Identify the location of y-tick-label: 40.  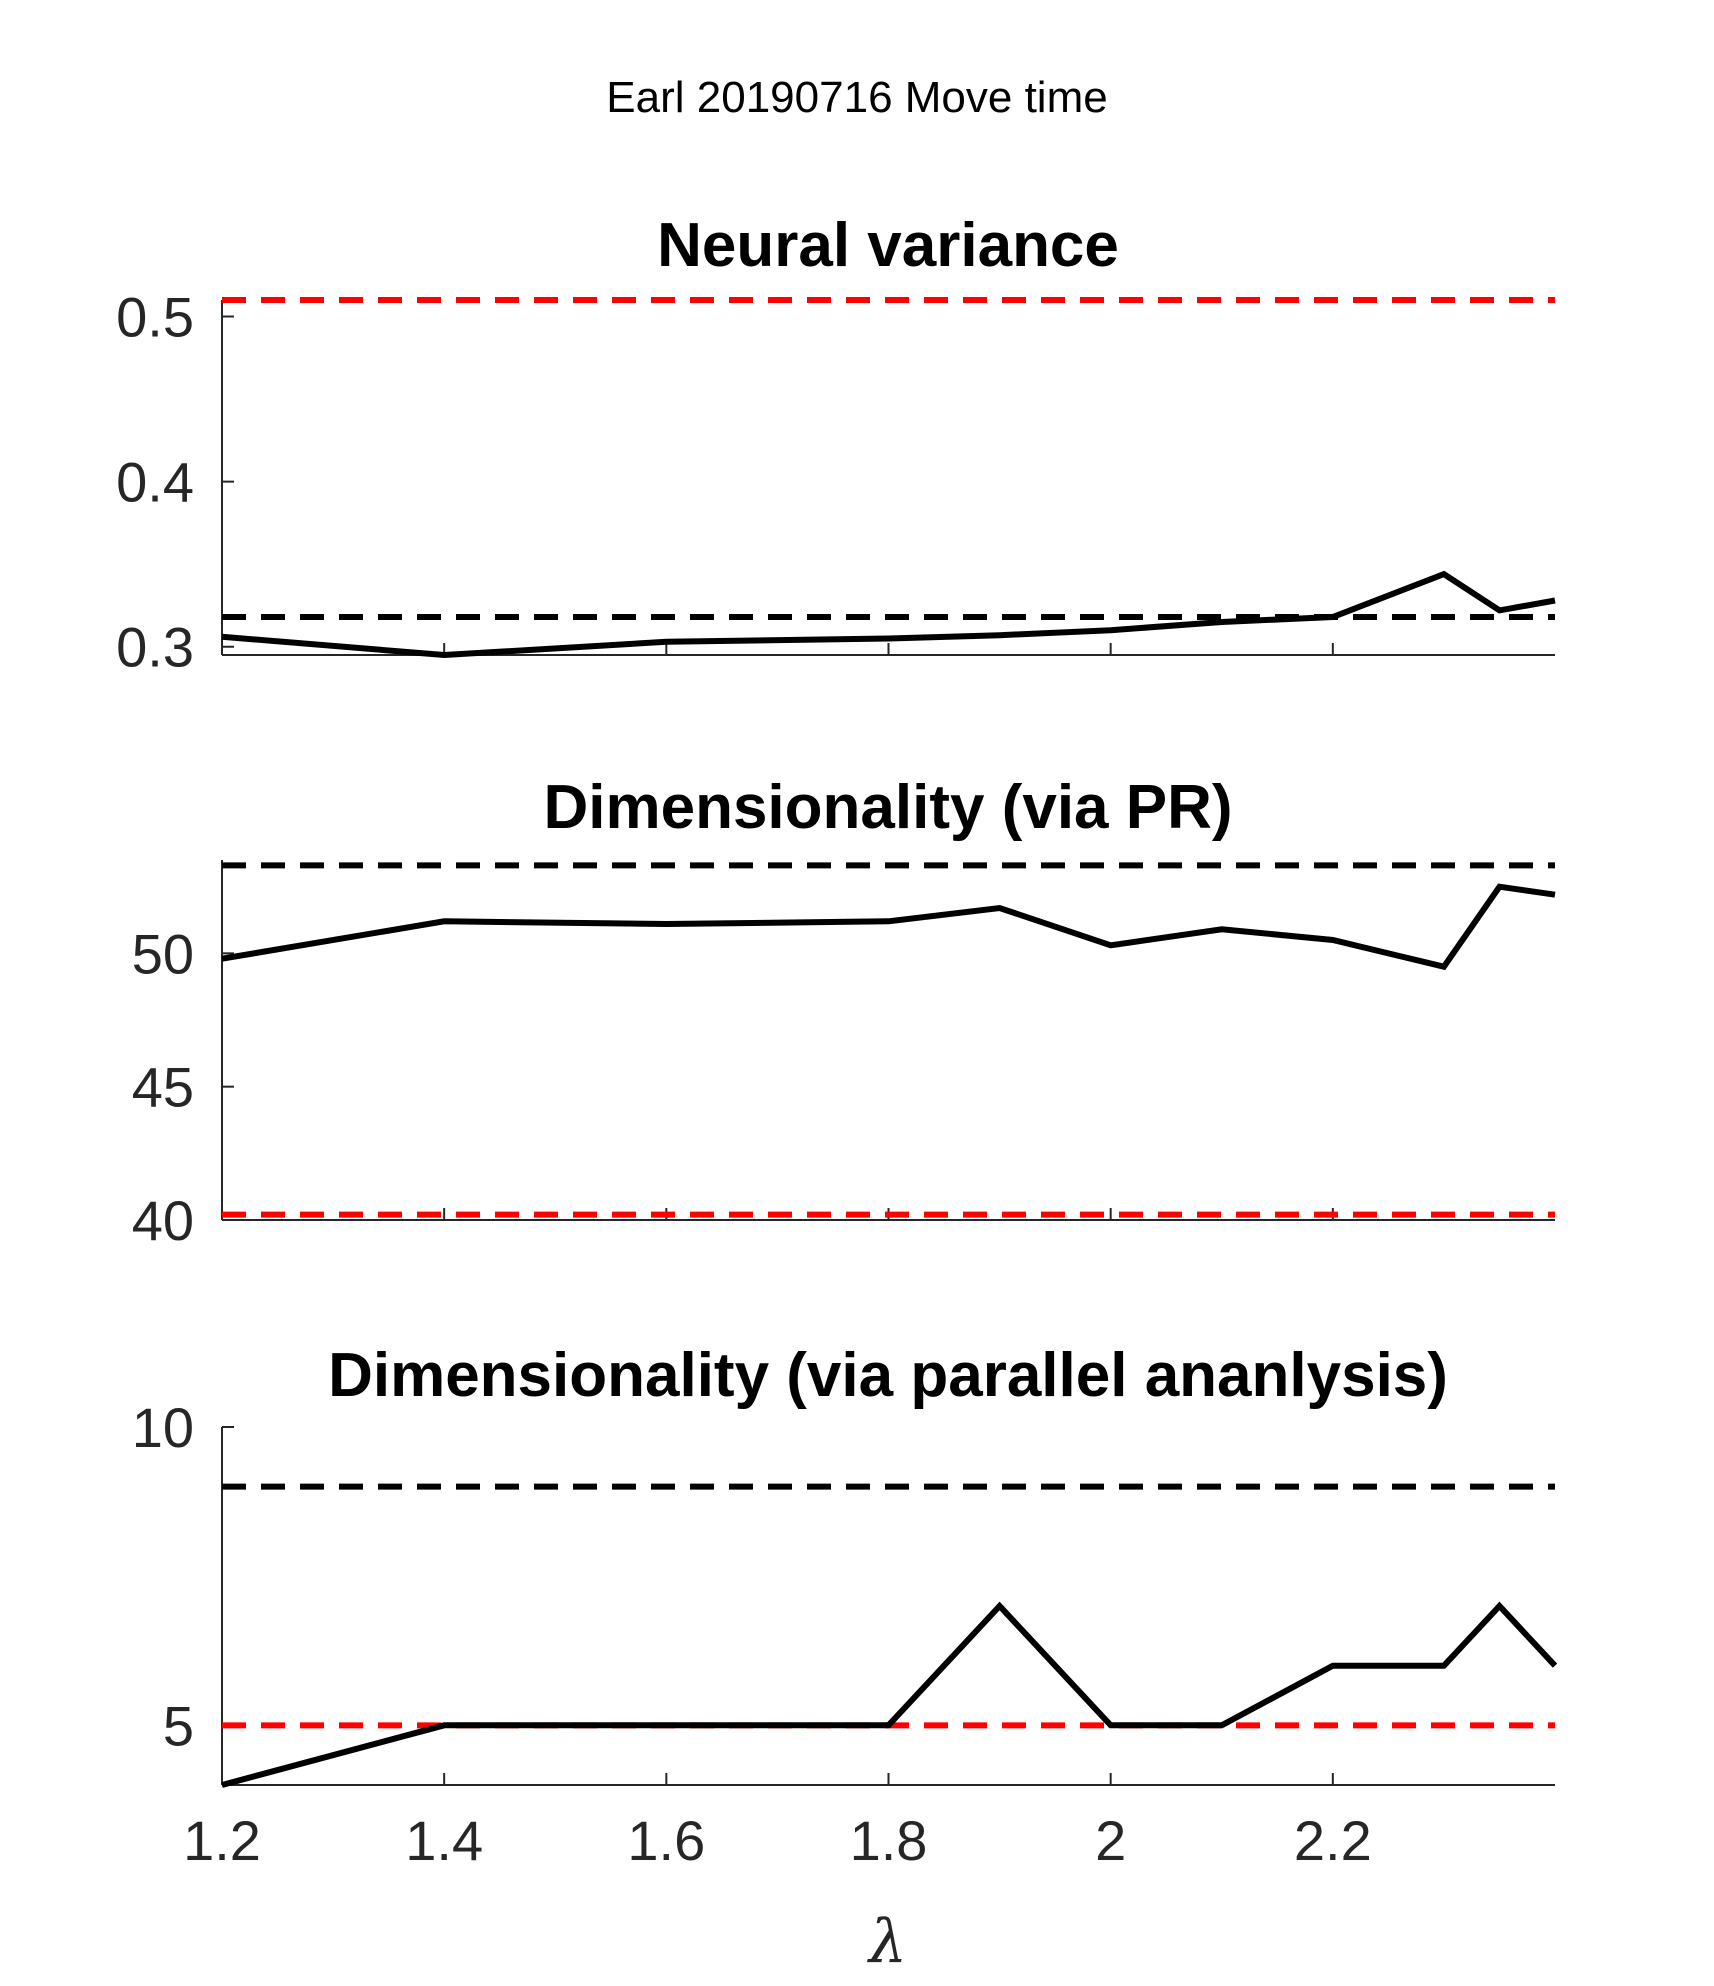
(163, 1220).